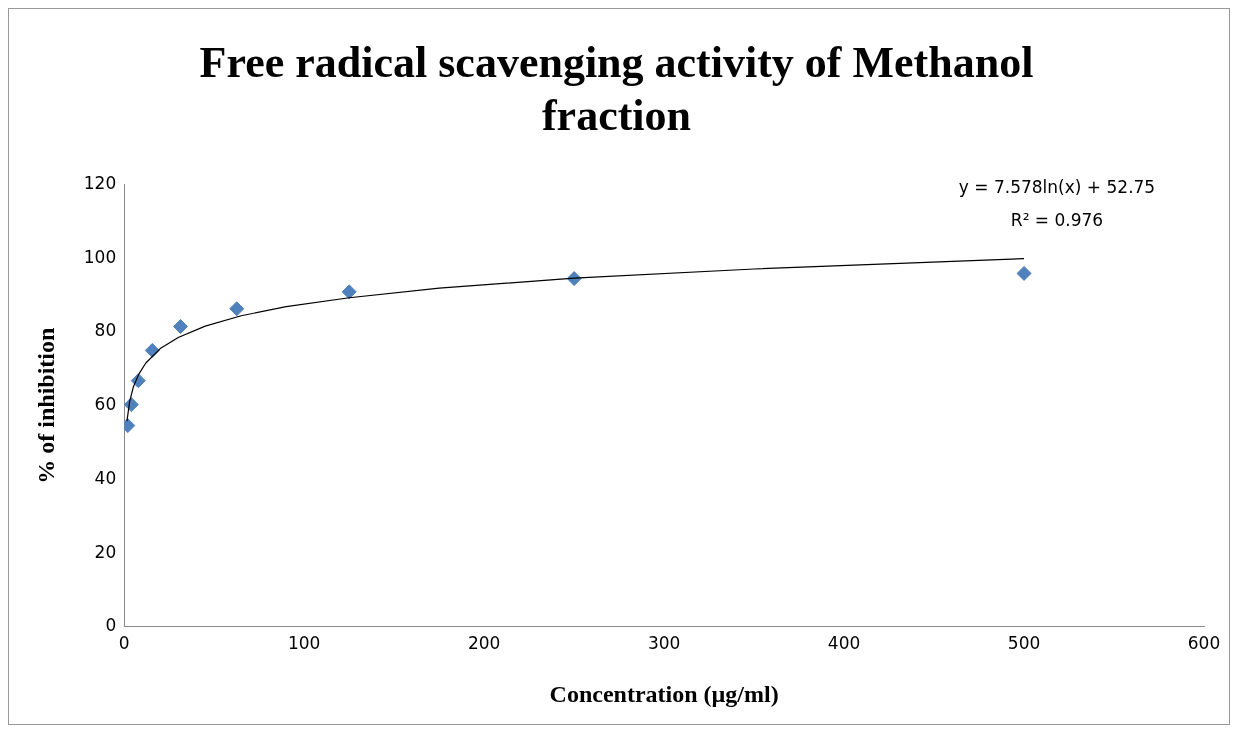 The image size is (1246, 743). I want to click on x-axis-title: Concentration (µg/ml), so click(664, 693).